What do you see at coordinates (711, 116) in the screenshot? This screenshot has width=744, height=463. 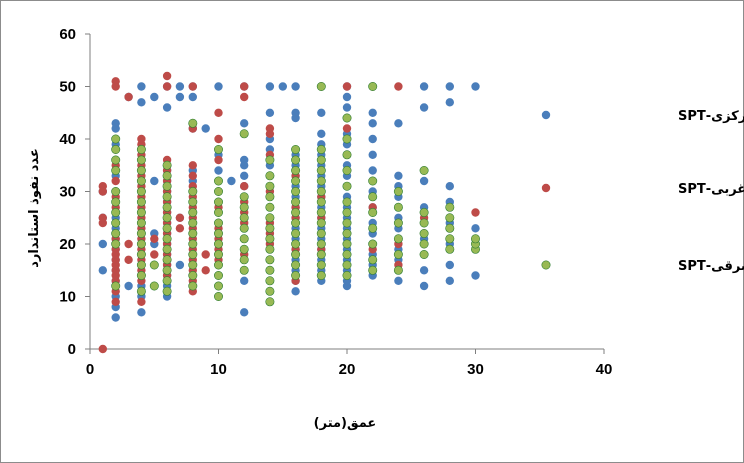 I see `legend-label: ناحیه مرکزی-SPT` at bounding box center [711, 116].